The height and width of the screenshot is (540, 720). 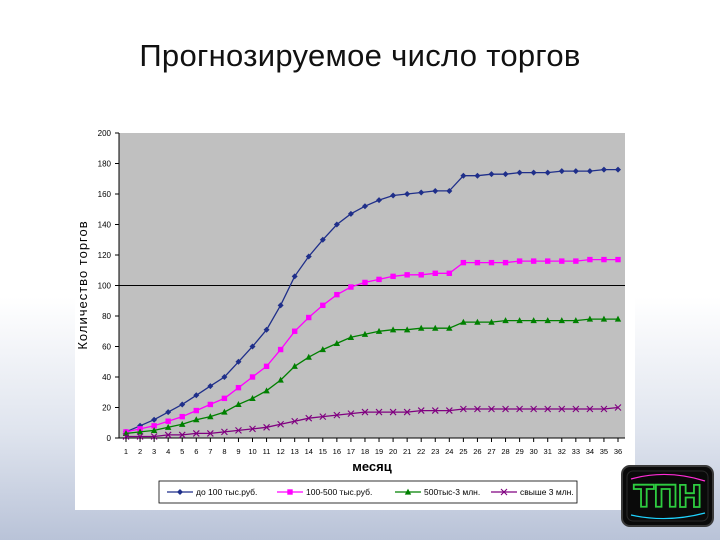 I want to click on x-tick-label: 34, so click(x=590, y=451).